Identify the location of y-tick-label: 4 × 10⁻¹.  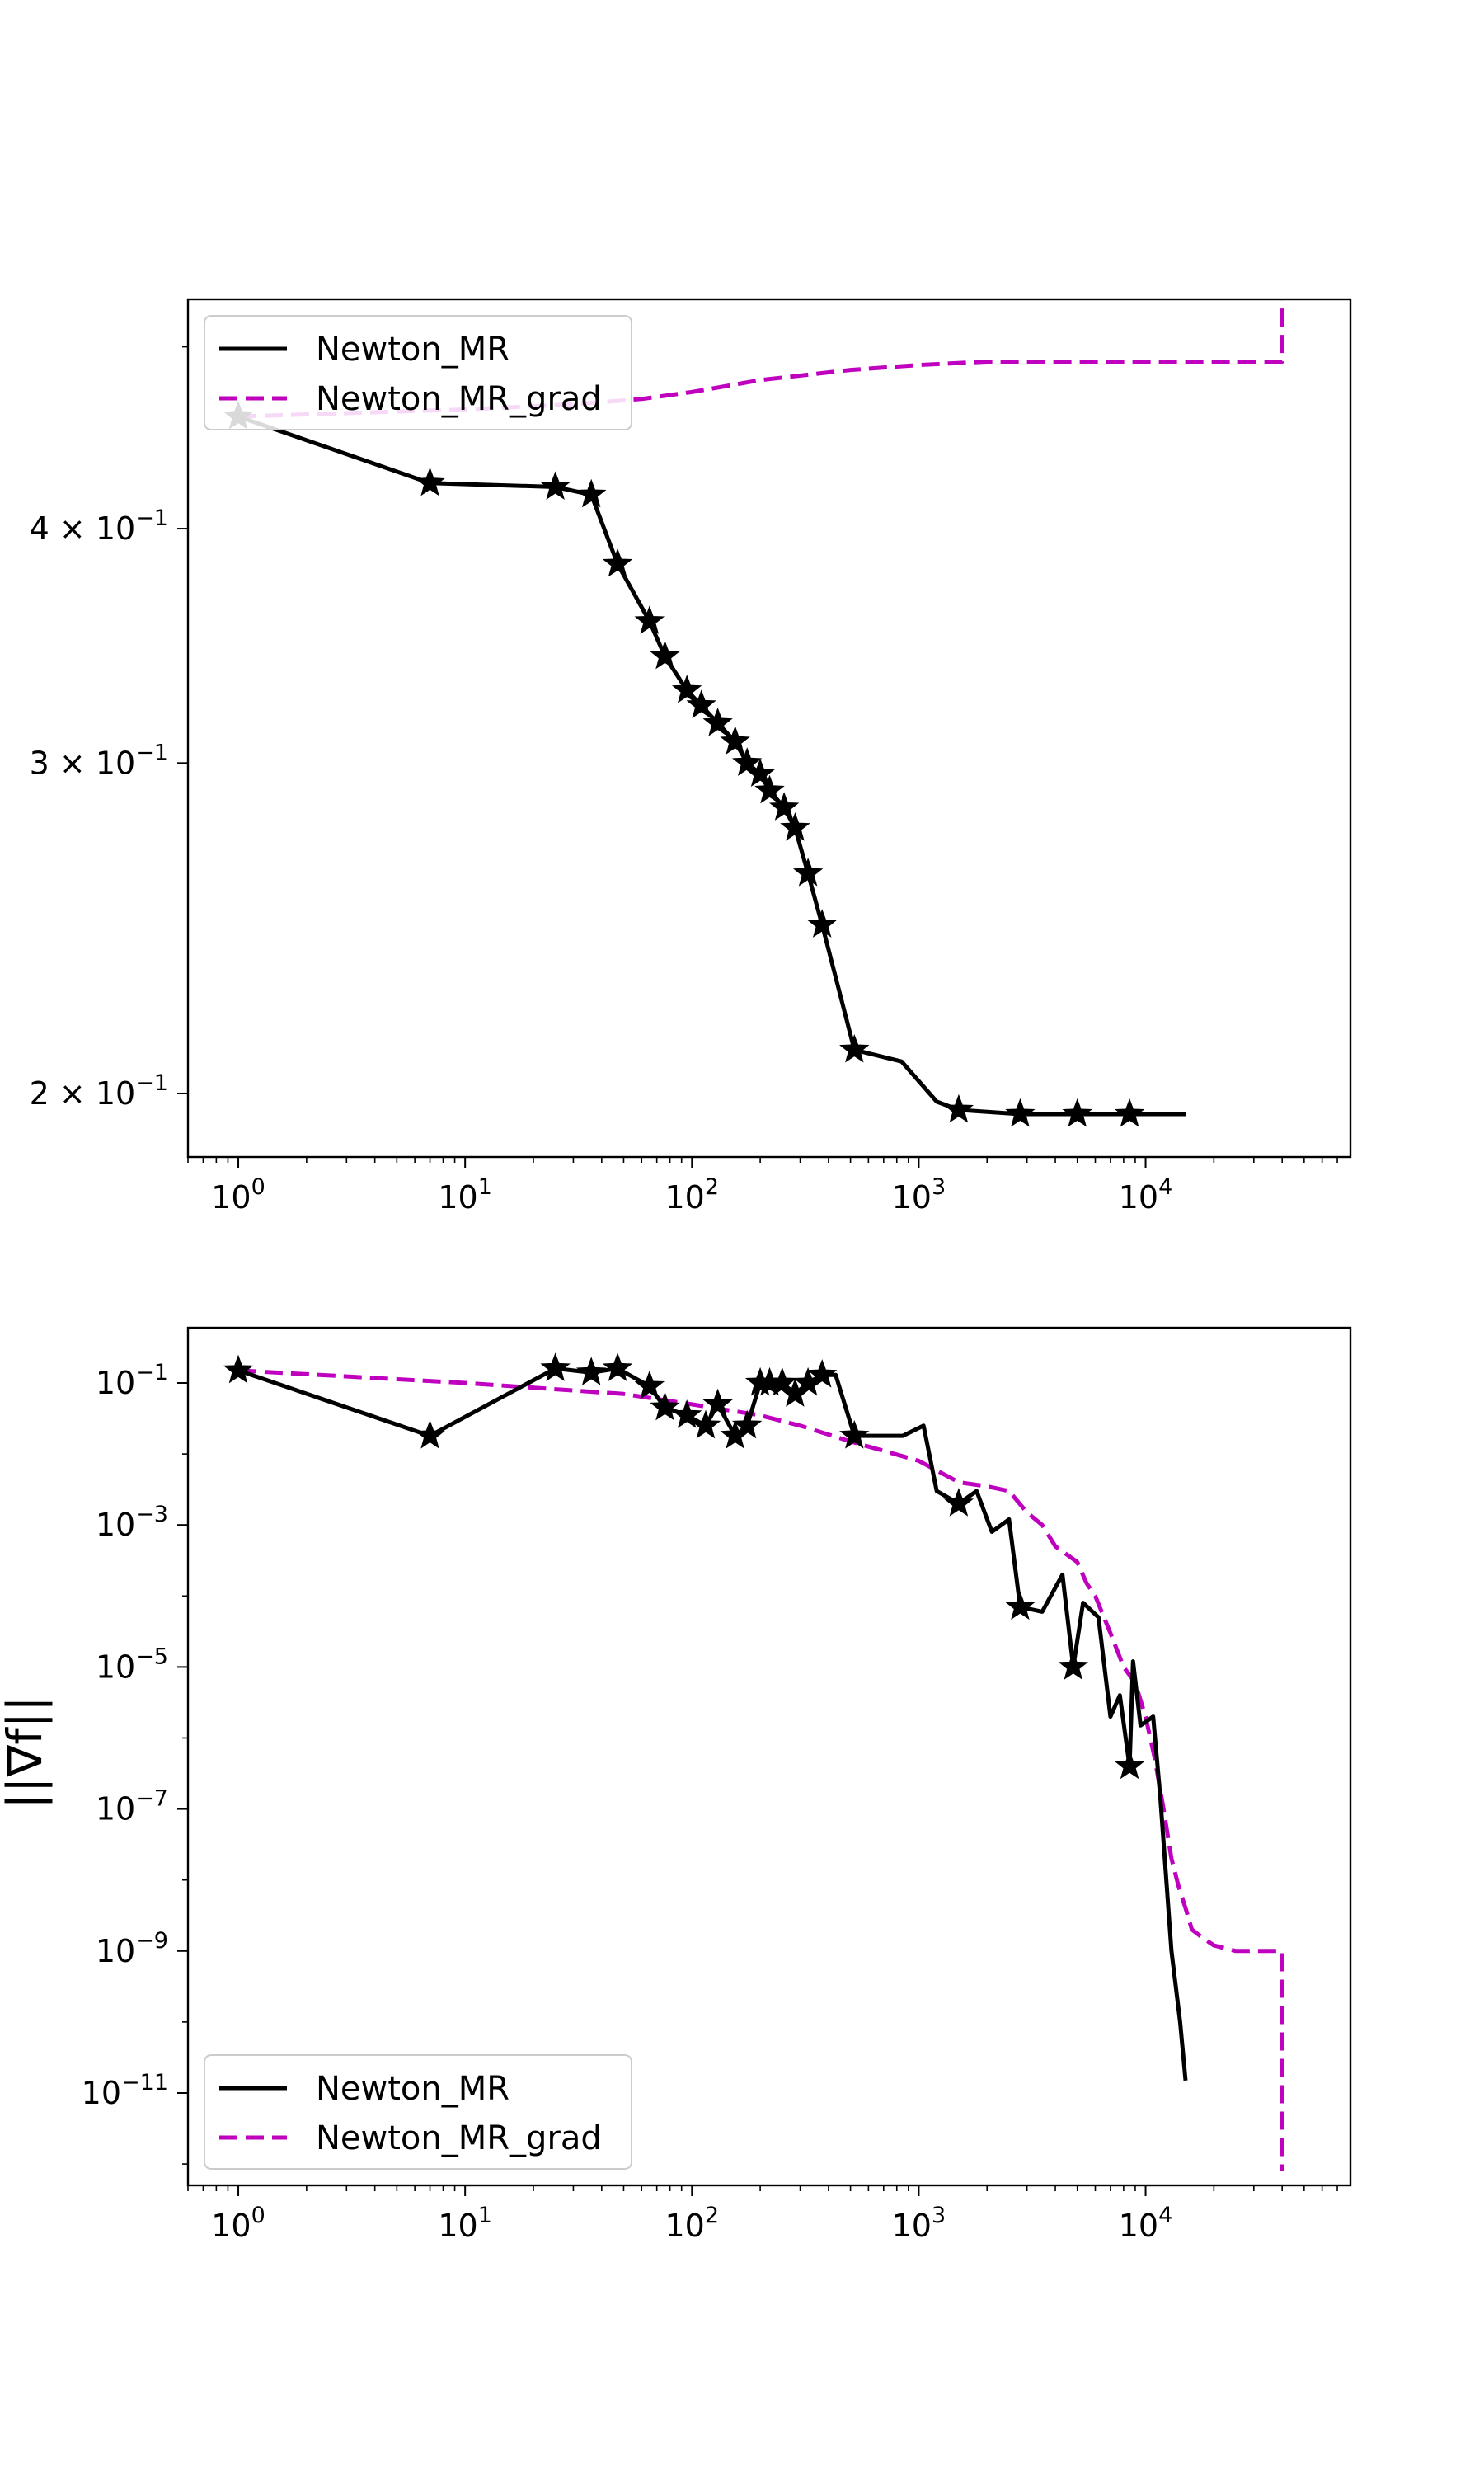
(99, 526).